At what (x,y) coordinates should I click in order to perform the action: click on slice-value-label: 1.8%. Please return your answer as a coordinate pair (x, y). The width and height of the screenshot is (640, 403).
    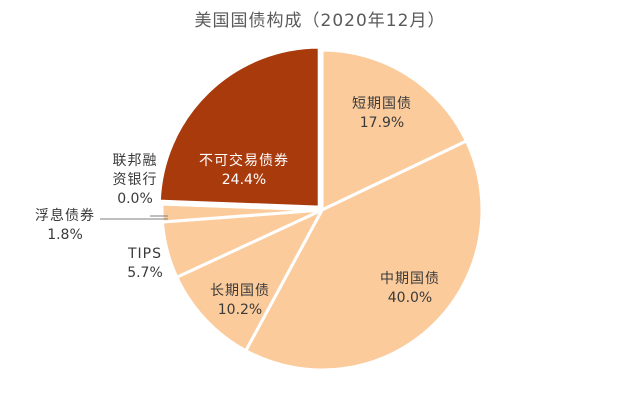
    Looking at the image, I should click on (65, 235).